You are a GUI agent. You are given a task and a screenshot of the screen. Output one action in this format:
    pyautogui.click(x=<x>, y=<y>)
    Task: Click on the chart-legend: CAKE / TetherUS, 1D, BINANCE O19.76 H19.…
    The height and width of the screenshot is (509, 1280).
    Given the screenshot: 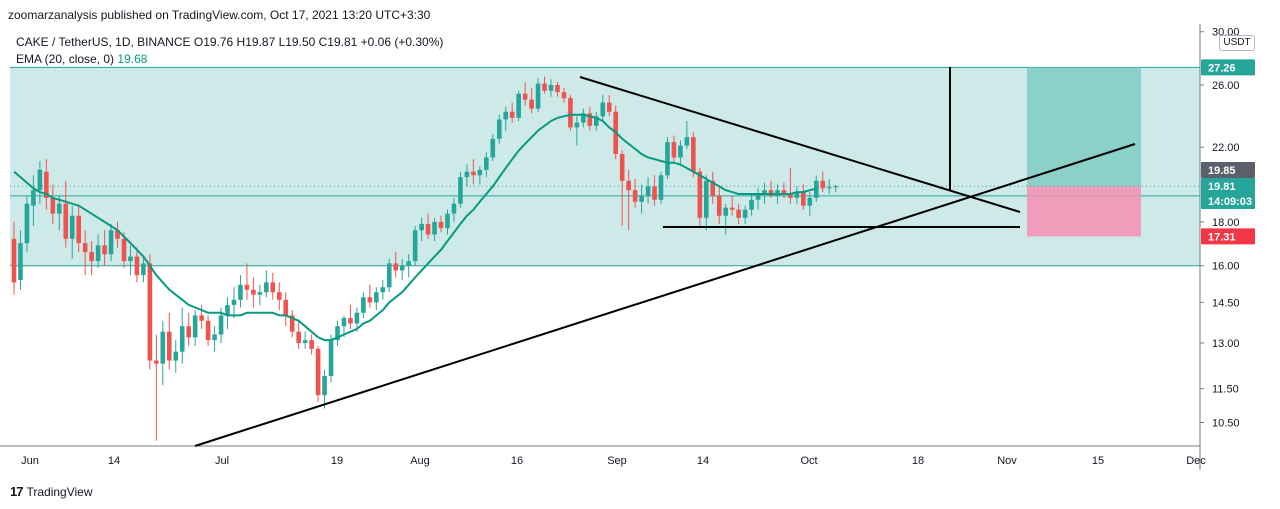 What is the action you would take?
    pyautogui.click(x=229, y=51)
    